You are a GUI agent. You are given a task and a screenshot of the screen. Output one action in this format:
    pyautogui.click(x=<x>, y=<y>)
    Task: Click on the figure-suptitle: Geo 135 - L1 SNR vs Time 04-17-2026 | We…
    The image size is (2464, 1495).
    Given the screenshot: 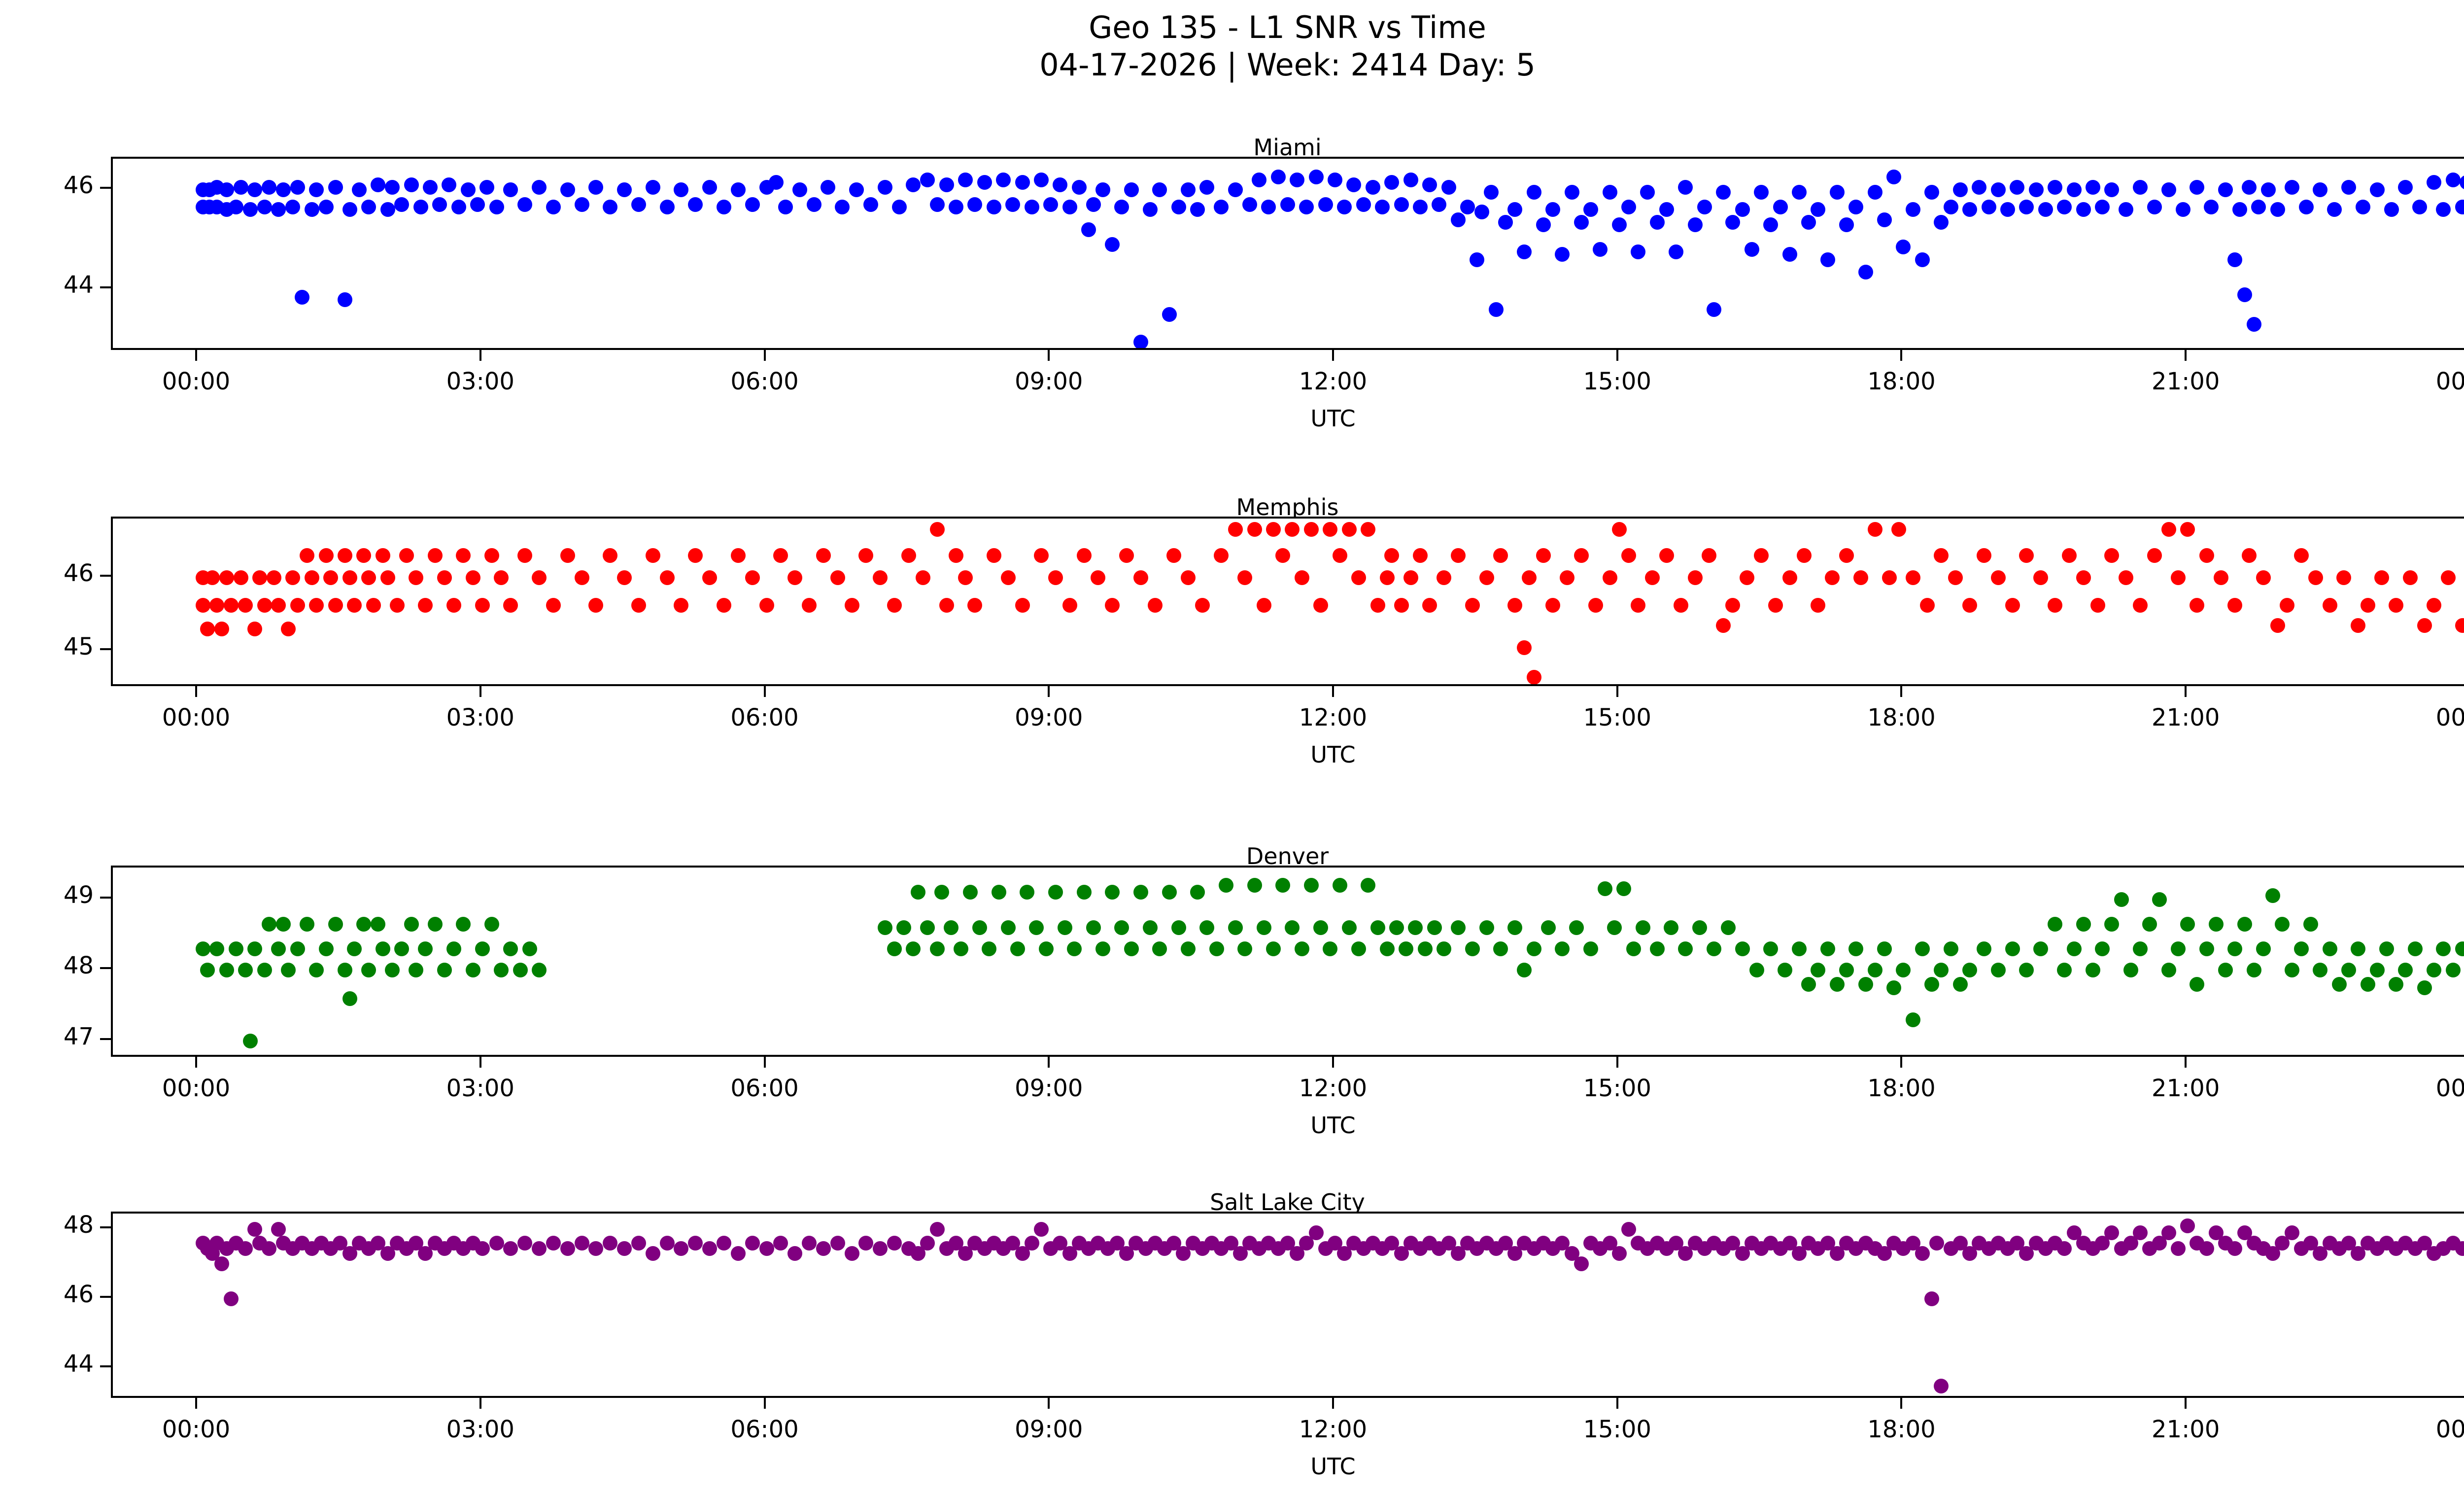 What is the action you would take?
    pyautogui.click(x=1232, y=46)
    